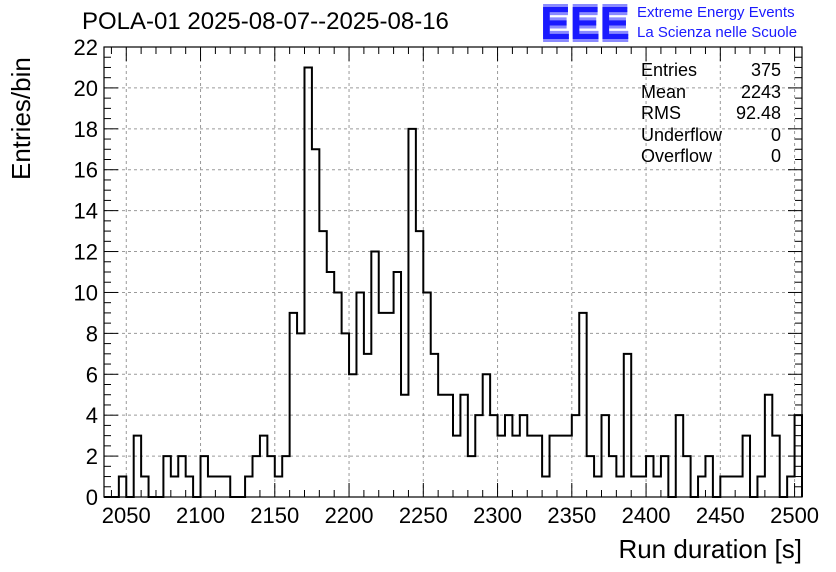 The height and width of the screenshot is (572, 836). I want to click on logo-line-2: La Scienza nelle Scuole, so click(717, 32).